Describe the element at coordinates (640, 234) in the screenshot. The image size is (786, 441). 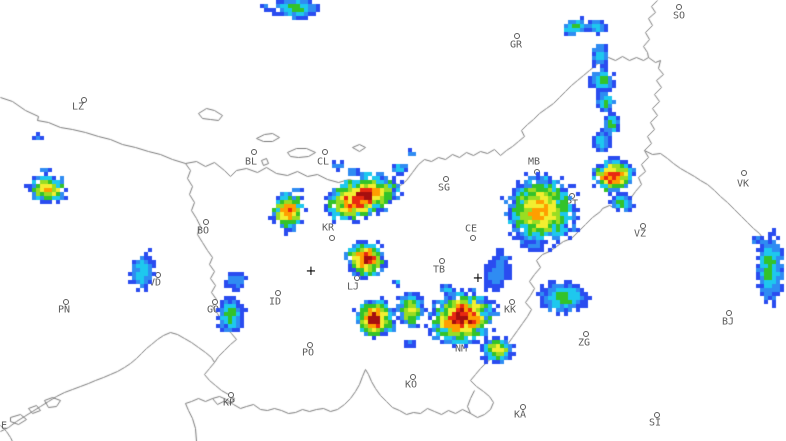
I see `station-label: VZ` at that location.